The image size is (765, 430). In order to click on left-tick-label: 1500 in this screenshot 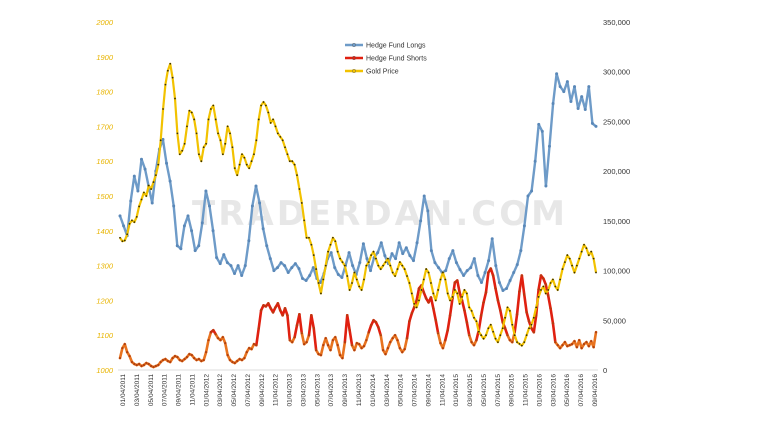, I will do `click(105, 196)`.